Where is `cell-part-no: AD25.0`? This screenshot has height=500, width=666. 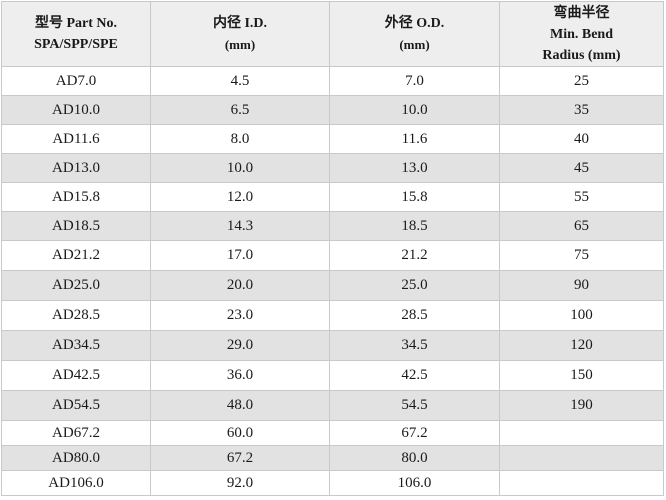 cell-part-no: AD25.0 is located at coordinates (76, 285).